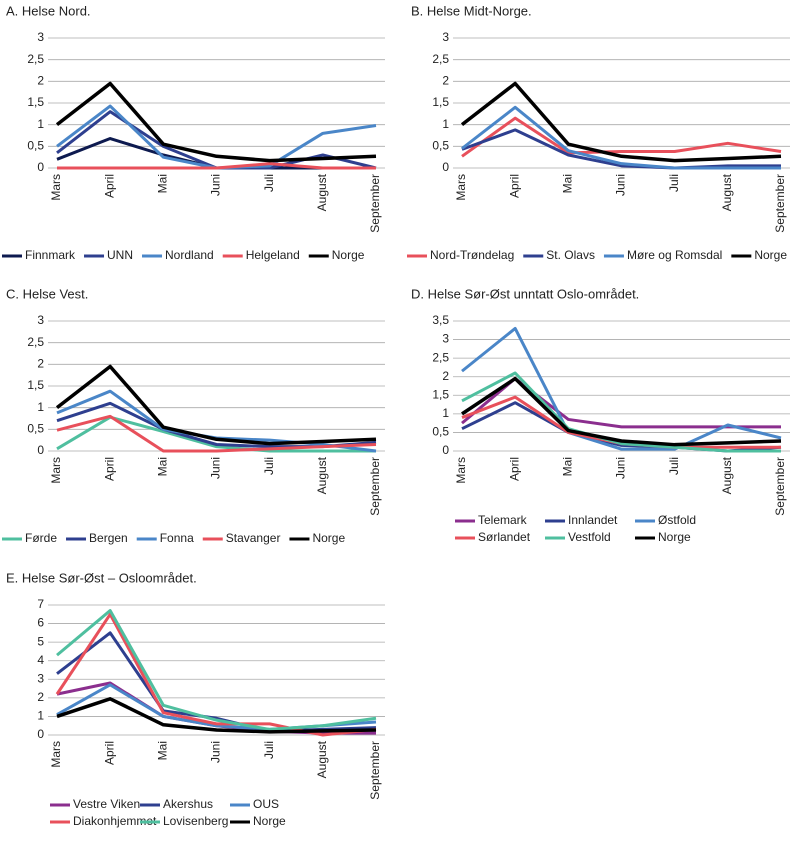 Image resolution: width=800 pixels, height=851 pixels. Describe the element at coordinates (47, 293) in the screenshot. I see `chart-title: C. Helse Vest.` at that location.